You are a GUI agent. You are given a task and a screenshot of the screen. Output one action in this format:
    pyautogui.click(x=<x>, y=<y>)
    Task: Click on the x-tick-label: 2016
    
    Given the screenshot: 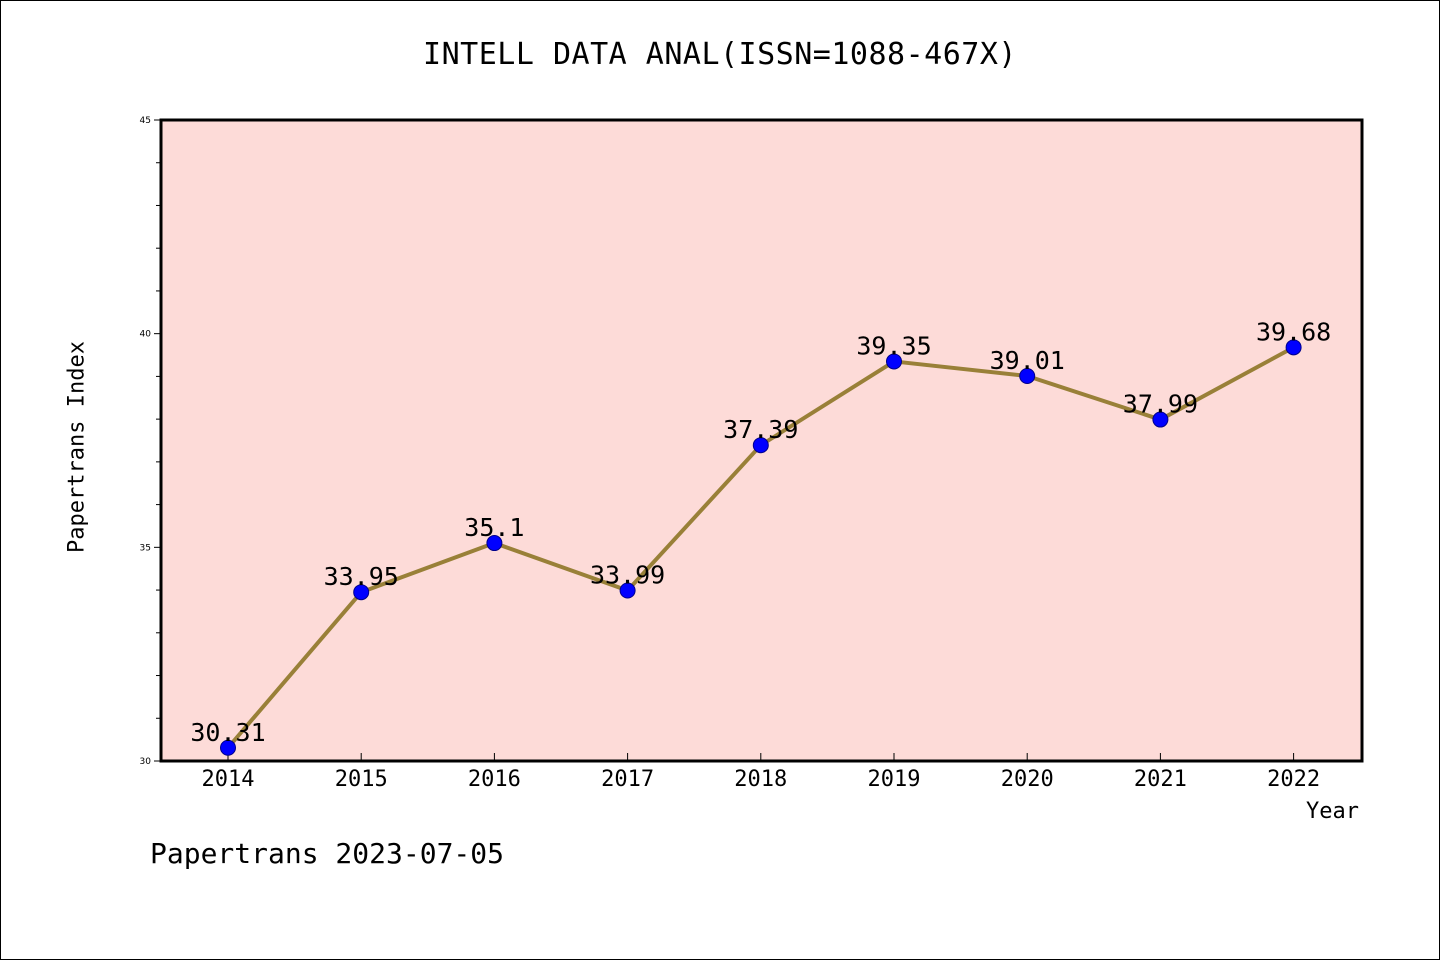 What is the action you would take?
    pyautogui.click(x=494, y=779)
    